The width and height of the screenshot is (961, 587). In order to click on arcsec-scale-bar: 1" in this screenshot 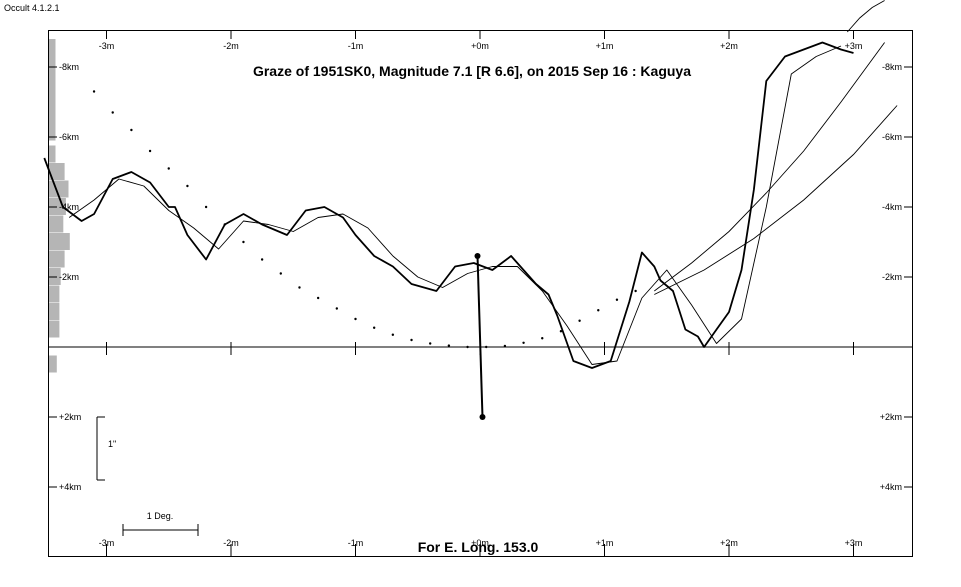, I will do `click(106, 448)`.